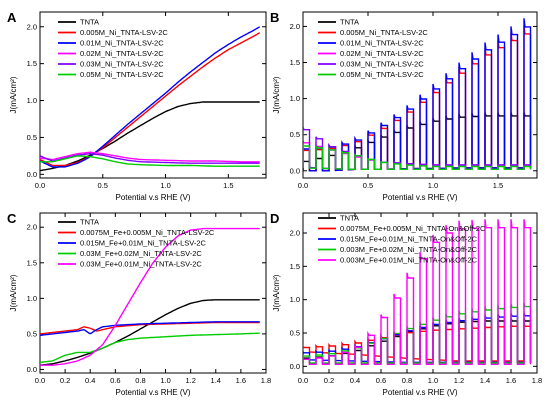 Image resolution: width=550 pixels, height=407 pixels. What do you see at coordinates (413, 228) in the screenshot?
I see `legend-label: 0.0075M_Fe+0.005M_Ni_TNTA-On&Off-2C` at bounding box center [413, 228].